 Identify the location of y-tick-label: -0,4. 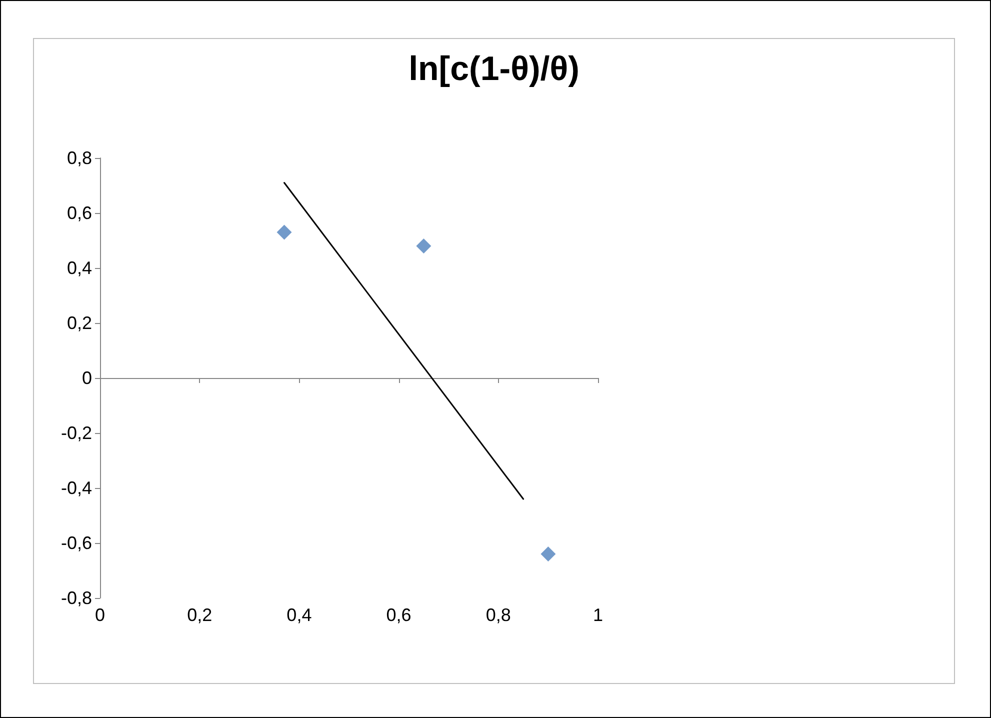
(76, 488).